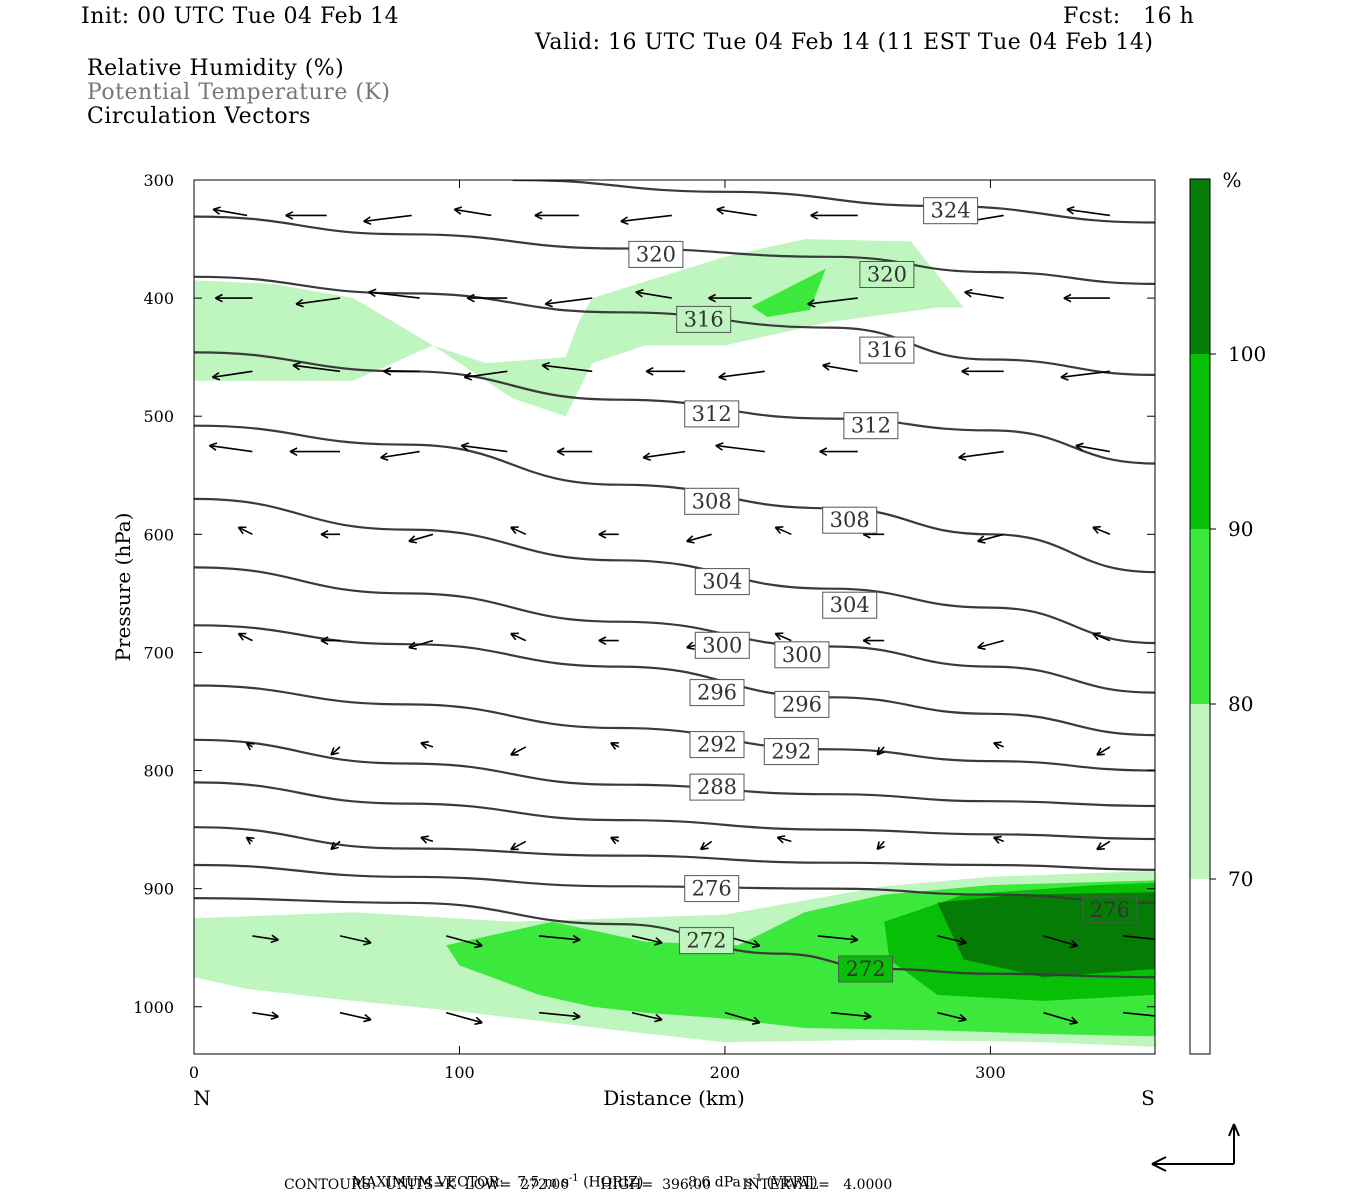 This screenshot has height=1200, width=1350. Describe the element at coordinates (1110, 910) in the screenshot. I see `contour-label-text: 276` at that location.